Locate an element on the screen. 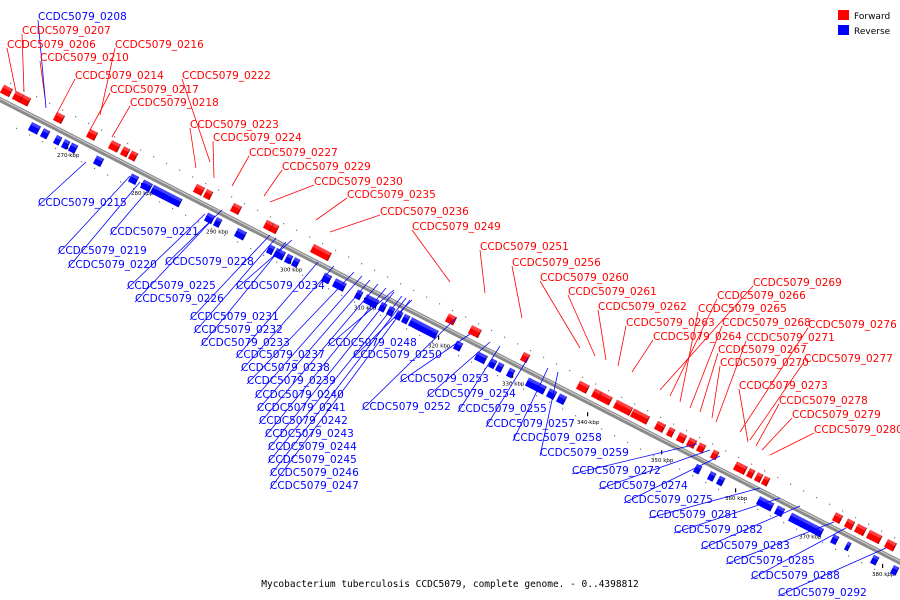  tick-label: 350 kbp is located at coordinates (662, 461).